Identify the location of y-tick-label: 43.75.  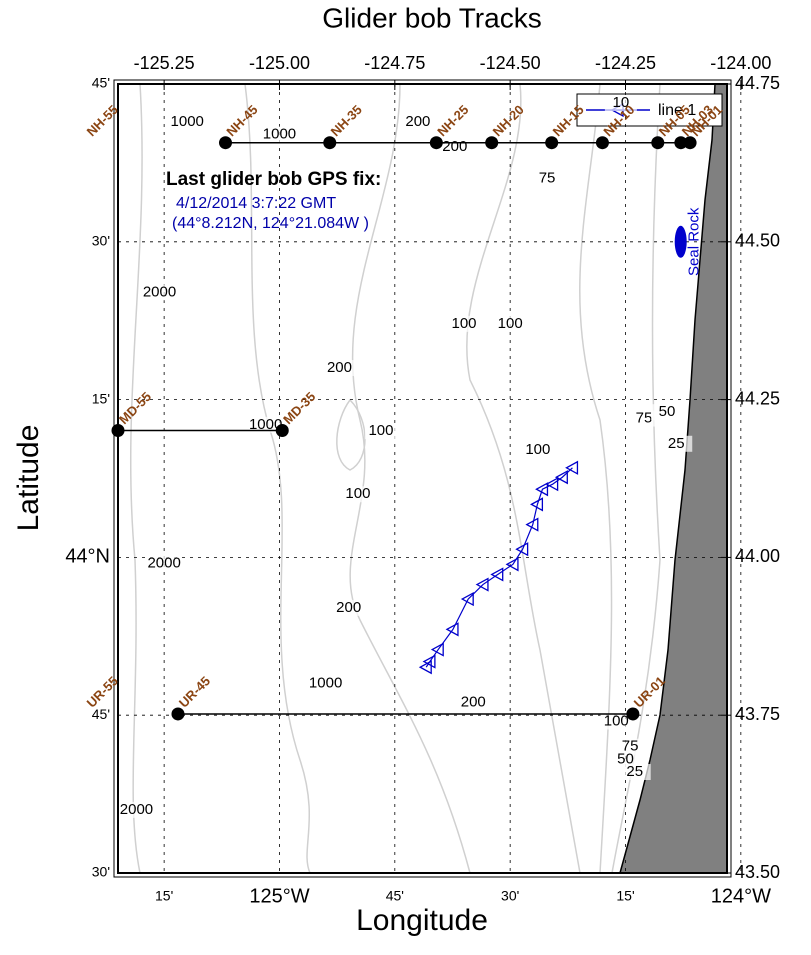
(757, 714).